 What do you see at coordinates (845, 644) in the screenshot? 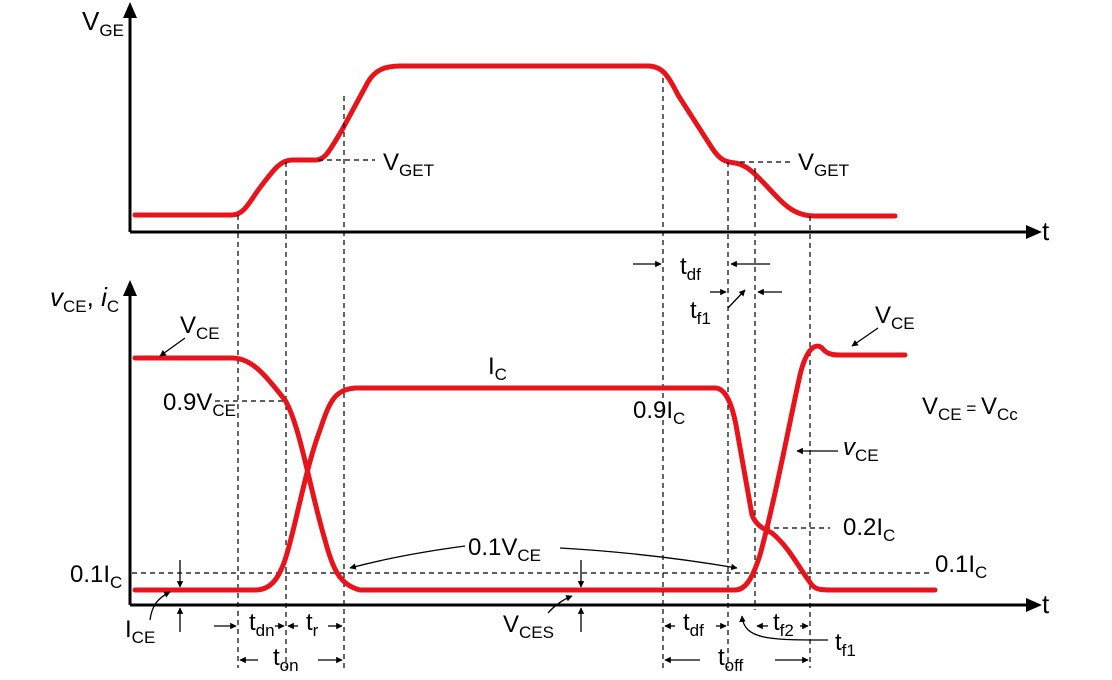
I see `tf1-bottom-label: tf1` at bounding box center [845, 644].